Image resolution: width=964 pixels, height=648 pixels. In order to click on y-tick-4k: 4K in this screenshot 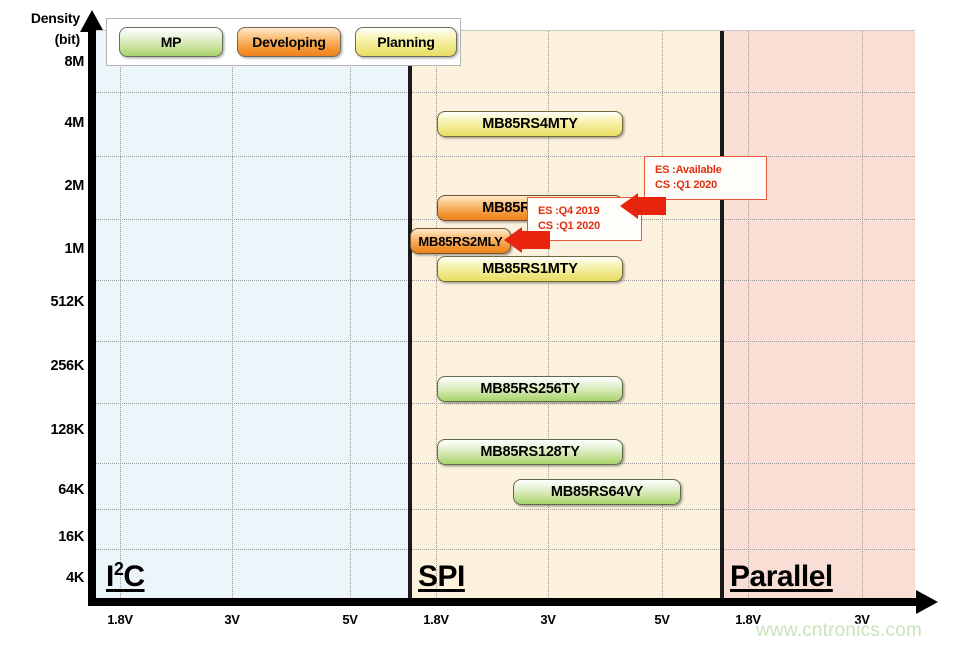, I will do `click(75, 578)`.